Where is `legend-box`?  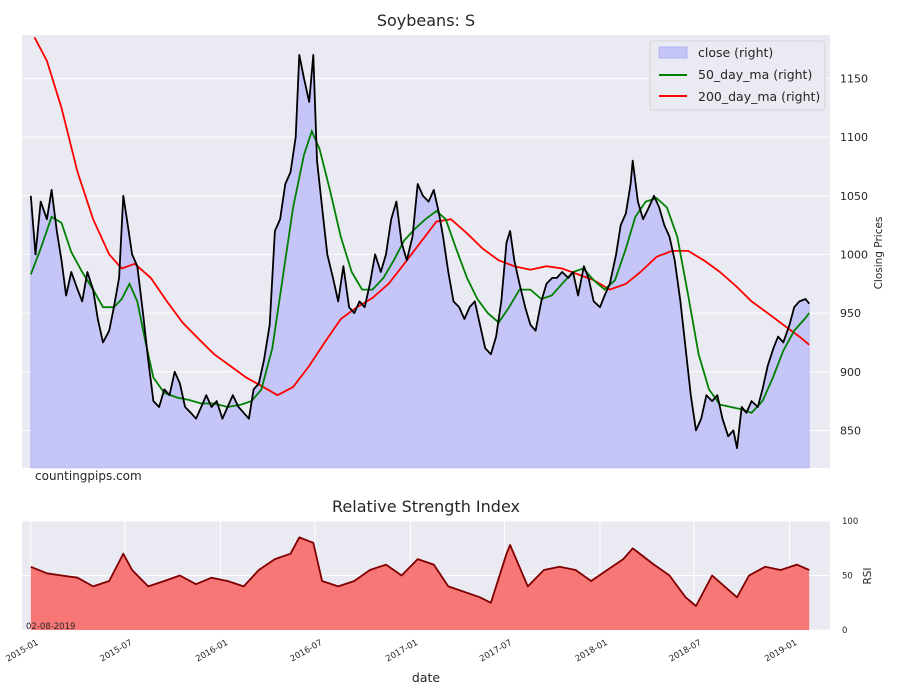
legend-box is located at coordinates (737, 75).